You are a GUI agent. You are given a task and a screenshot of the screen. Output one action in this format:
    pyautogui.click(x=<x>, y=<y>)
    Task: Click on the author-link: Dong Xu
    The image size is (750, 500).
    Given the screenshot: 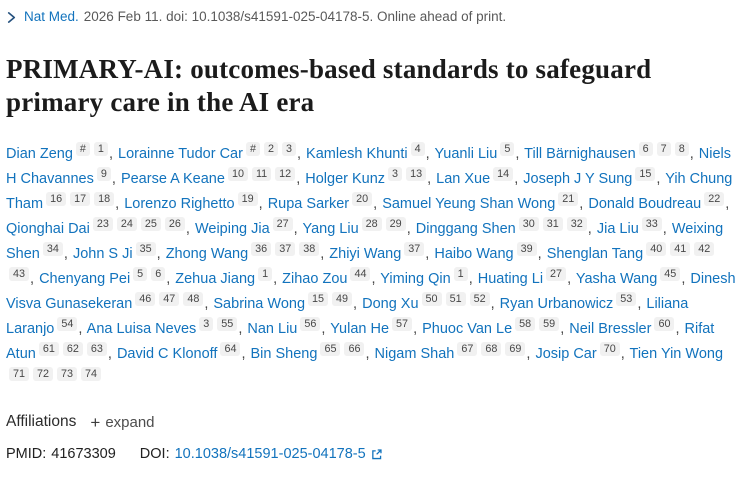 What is the action you would take?
    pyautogui.click(x=390, y=304)
    